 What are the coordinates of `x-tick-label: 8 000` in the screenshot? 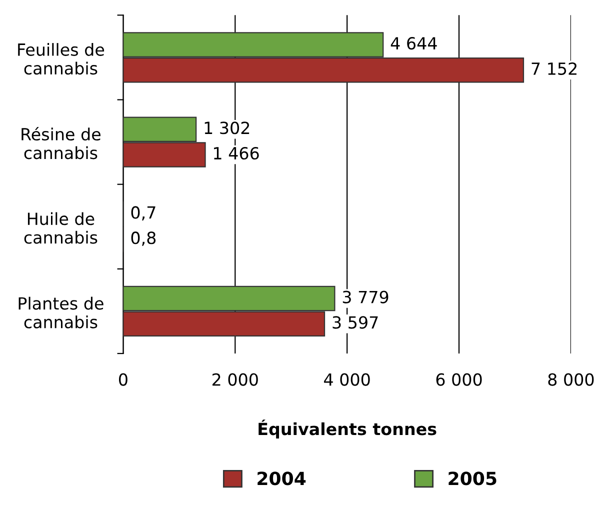 It's located at (571, 379).